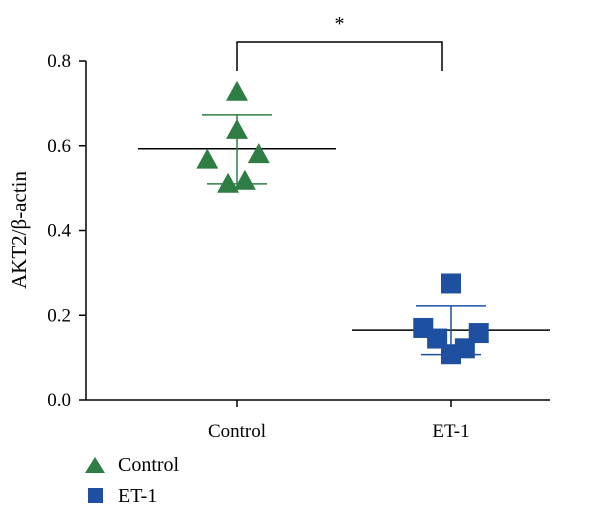  What do you see at coordinates (59, 61) in the screenshot?
I see `y-tick-label: 0.8` at bounding box center [59, 61].